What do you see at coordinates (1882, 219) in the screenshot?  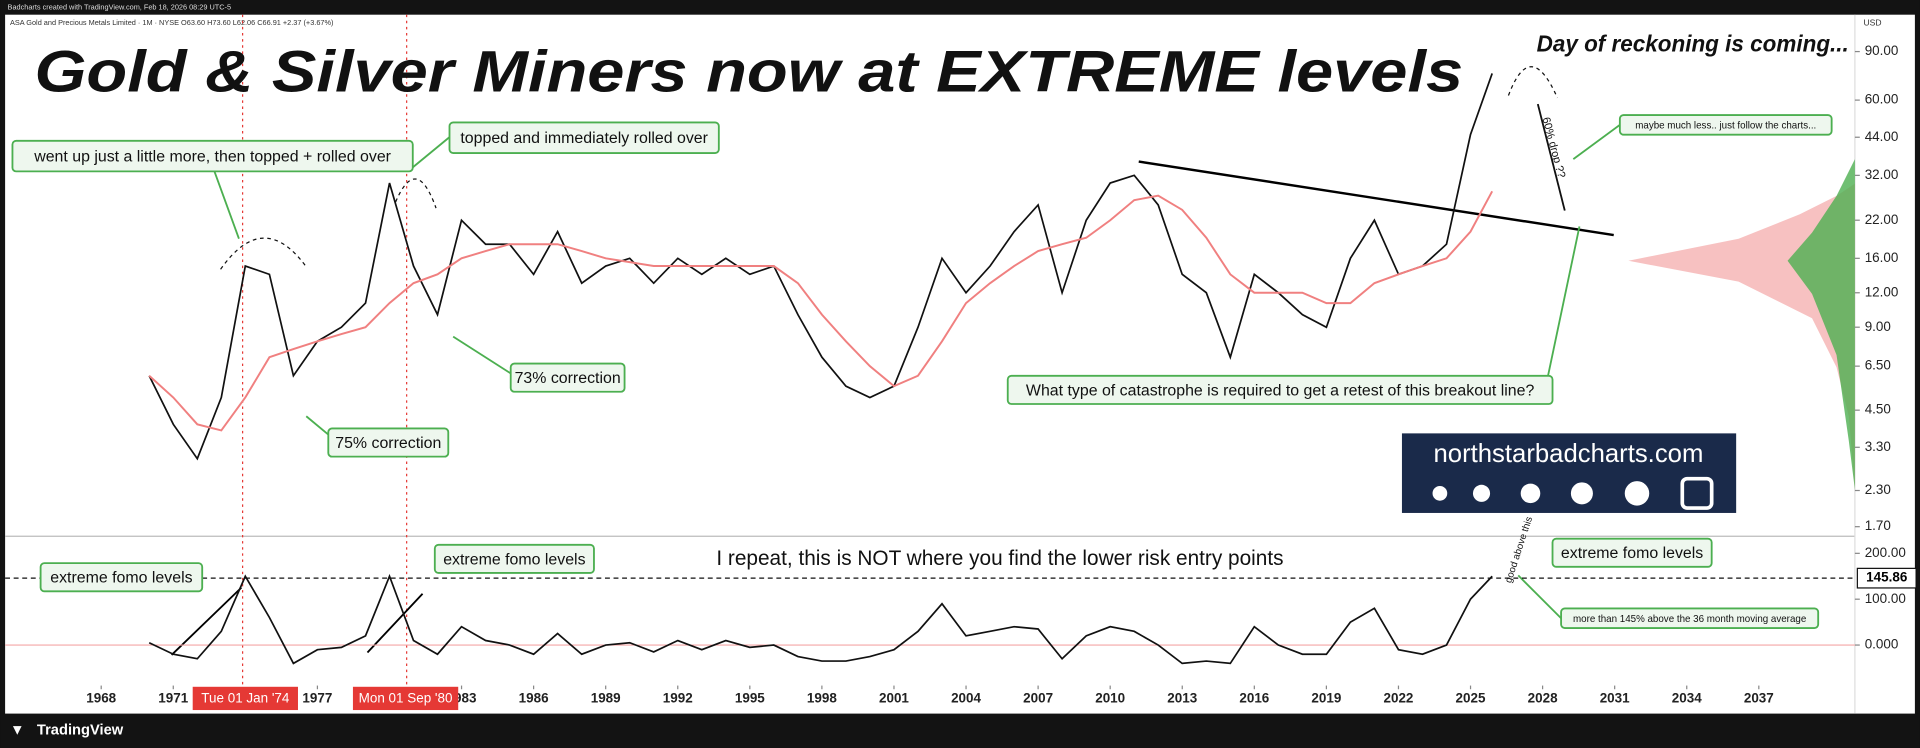 I see `y-tick-label: 22.00` at bounding box center [1882, 219].